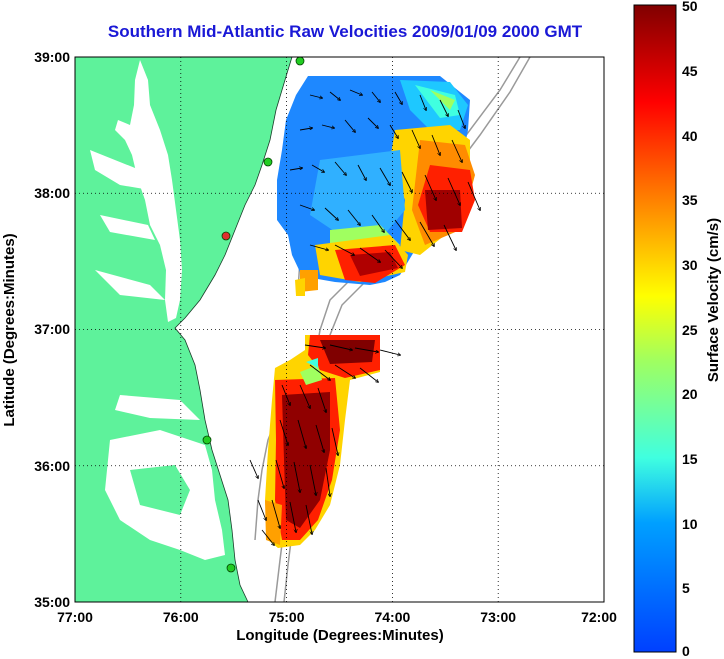 Image resolution: width=724 pixels, height=659 pixels. Describe the element at coordinates (599, 617) in the screenshot. I see `x-tick-label: 72:00` at that location.